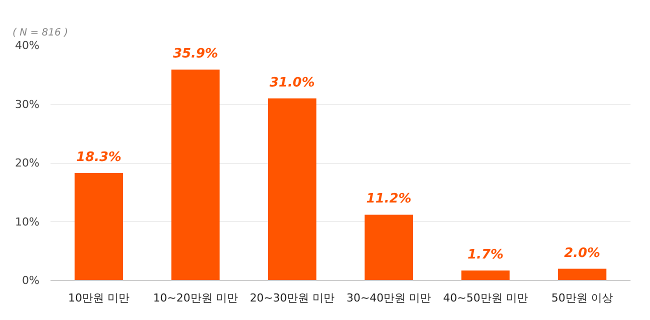 The image size is (650, 320). Describe the element at coordinates (485, 255) in the screenshot. I see `data-label: 1.7%` at that location.